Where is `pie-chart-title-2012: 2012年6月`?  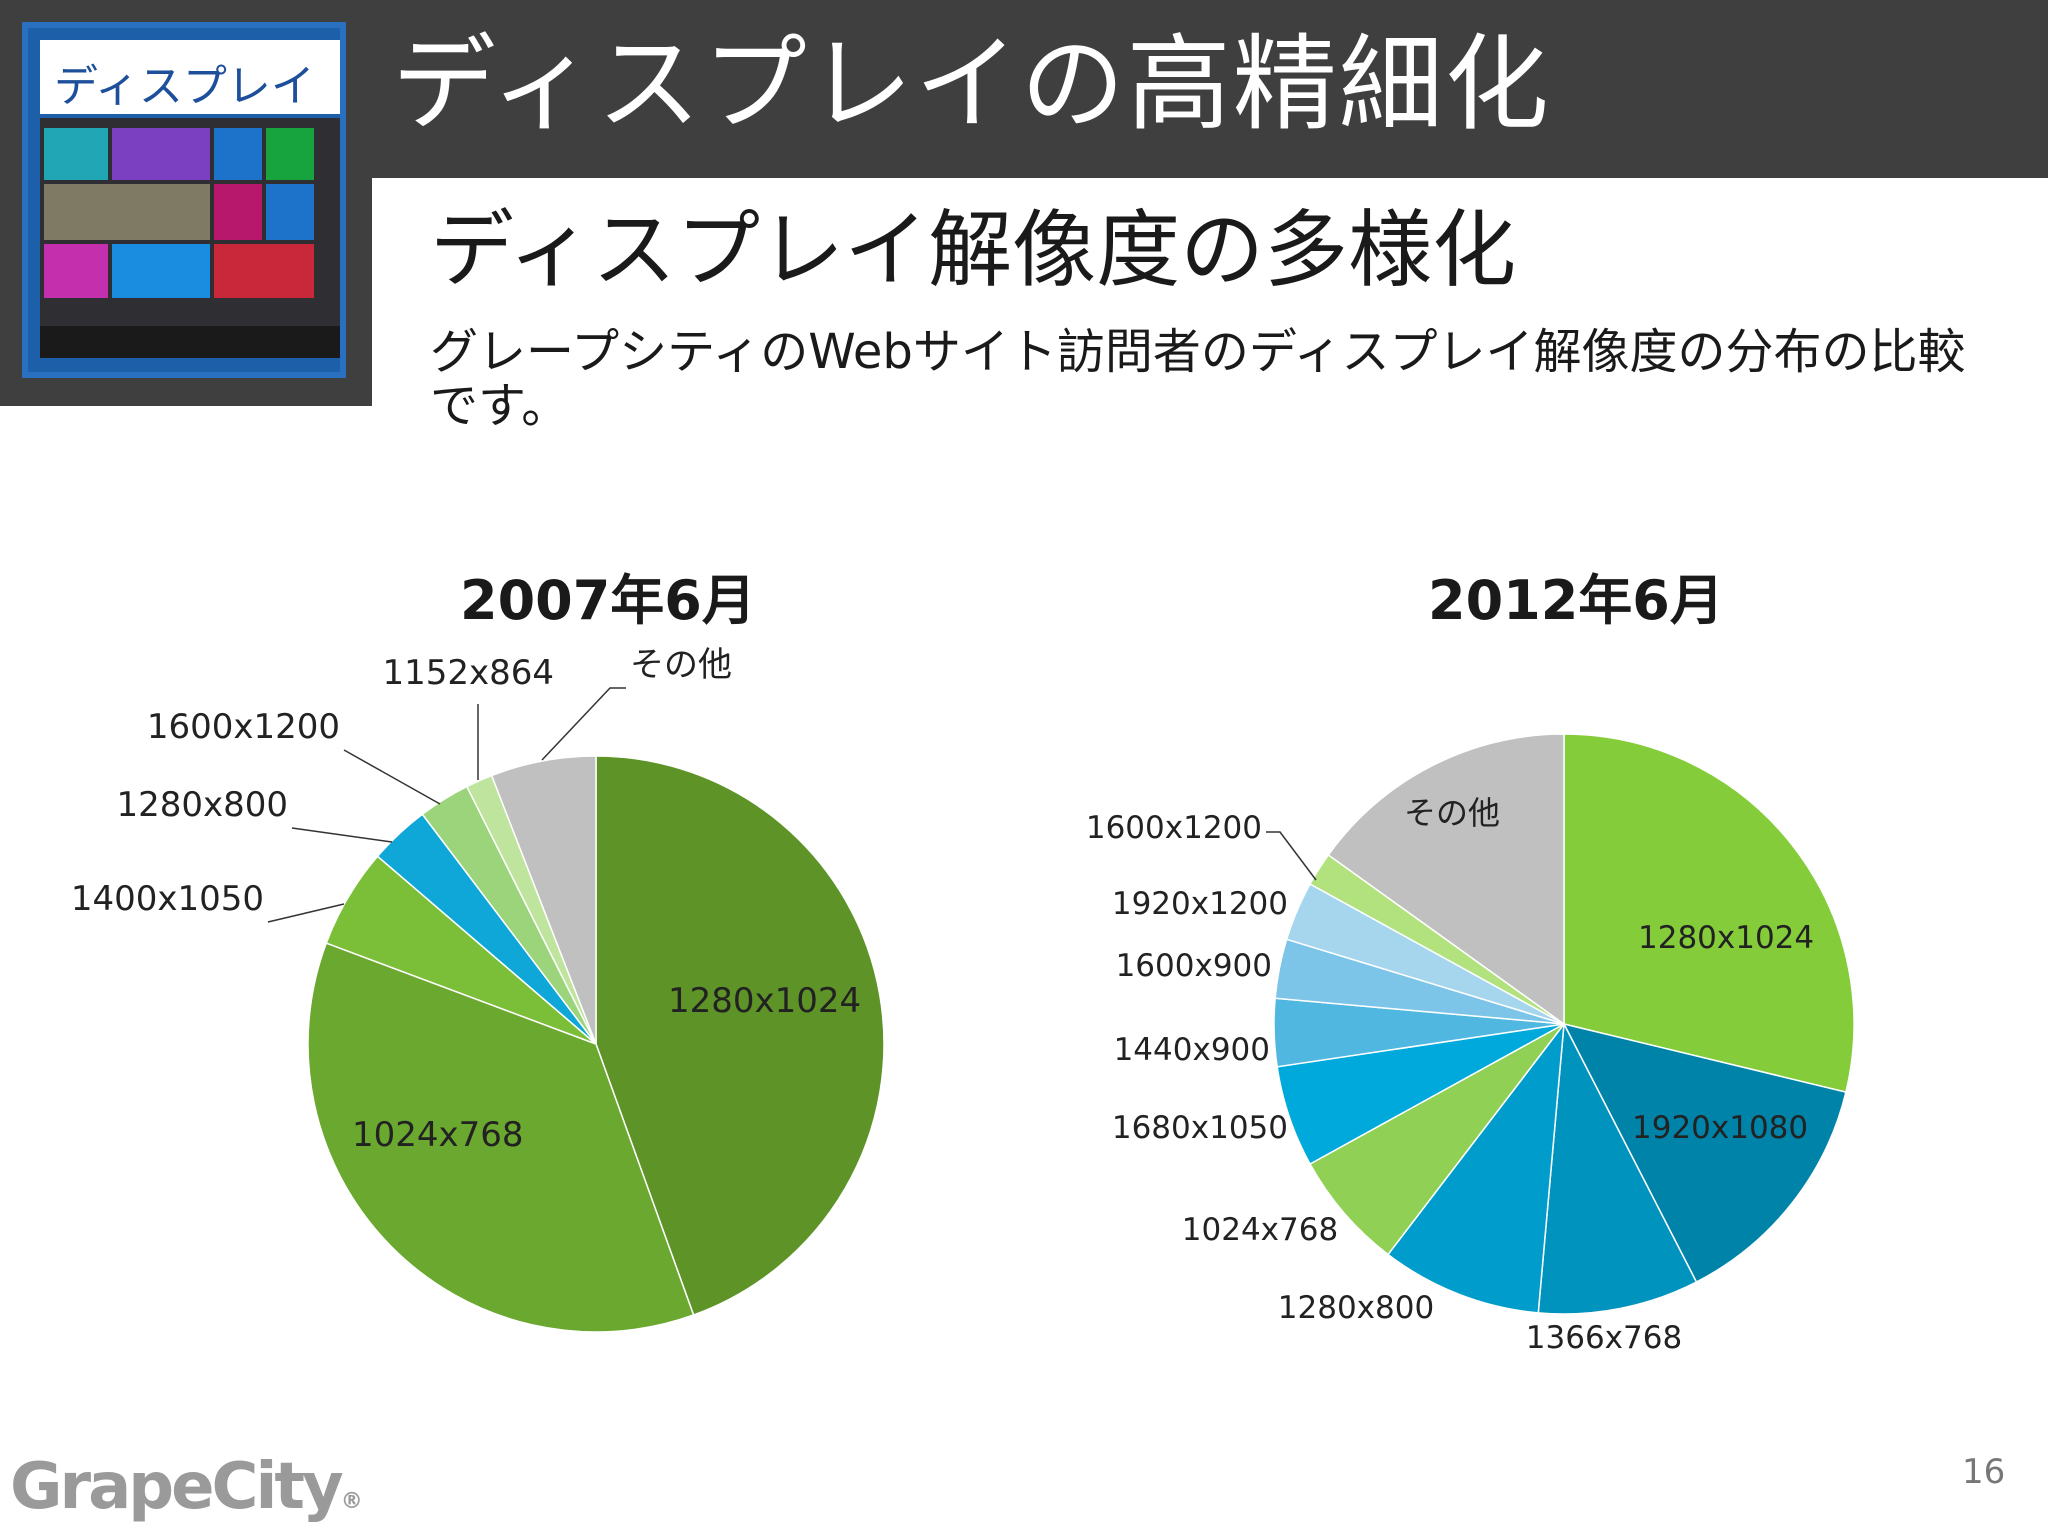 pie-chart-title-2012: 2012年6月 is located at coordinates (1576, 600).